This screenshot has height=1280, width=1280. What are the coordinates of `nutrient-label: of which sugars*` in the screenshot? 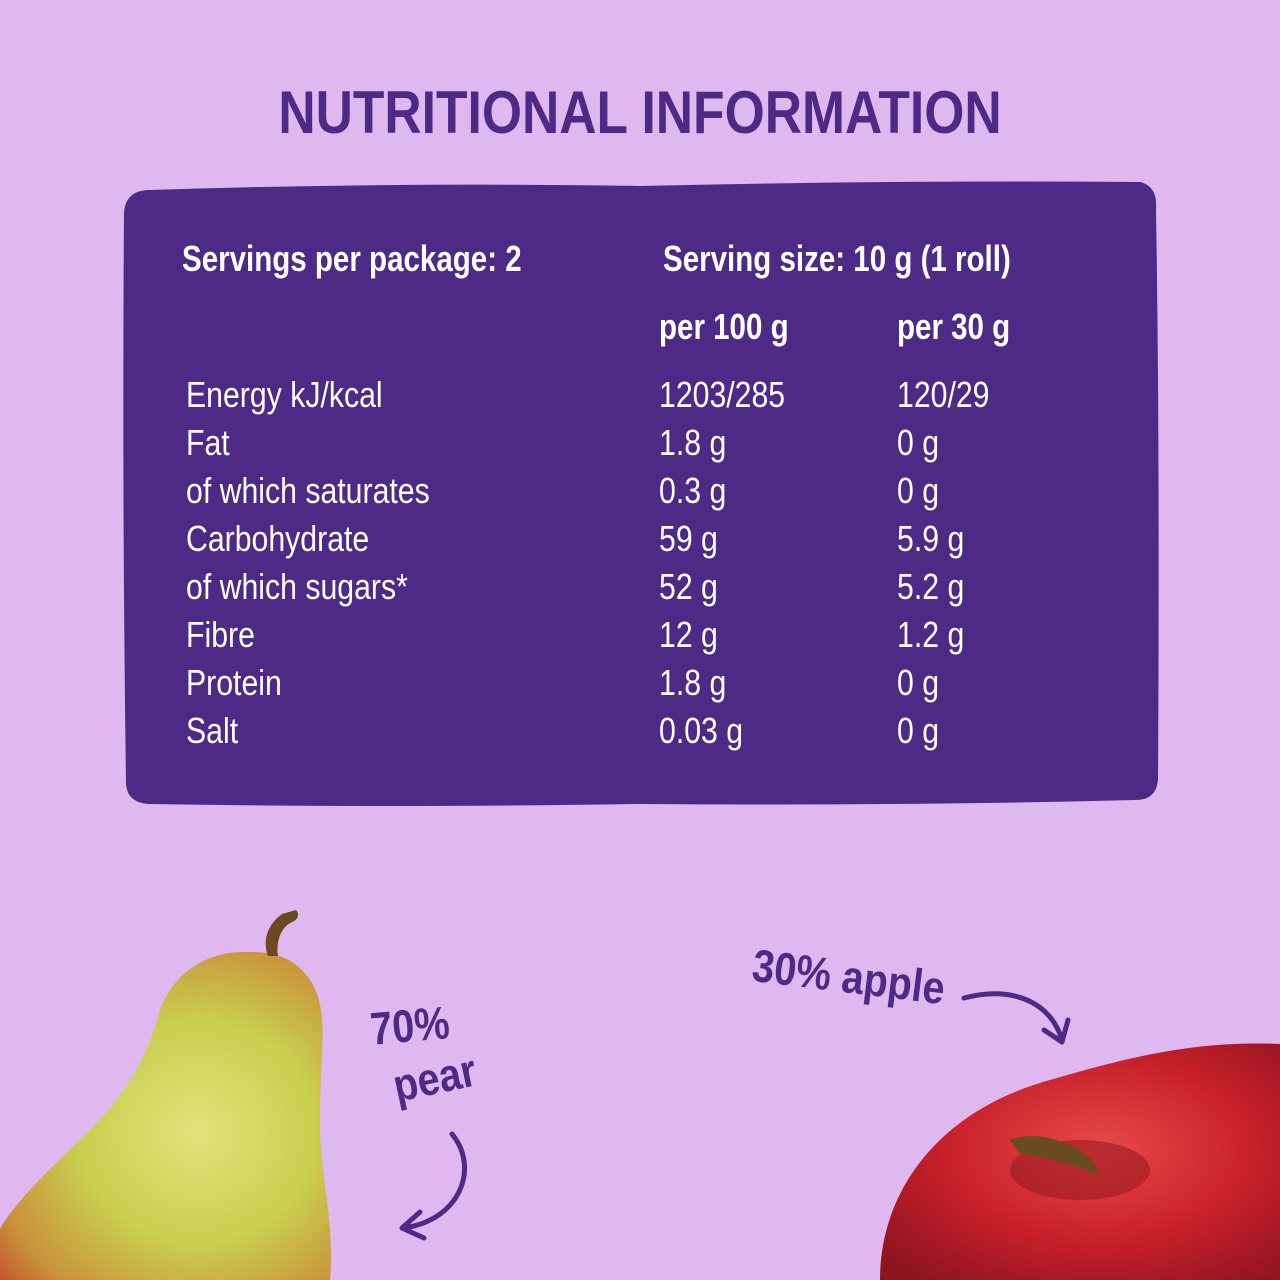 It's located at (297, 586).